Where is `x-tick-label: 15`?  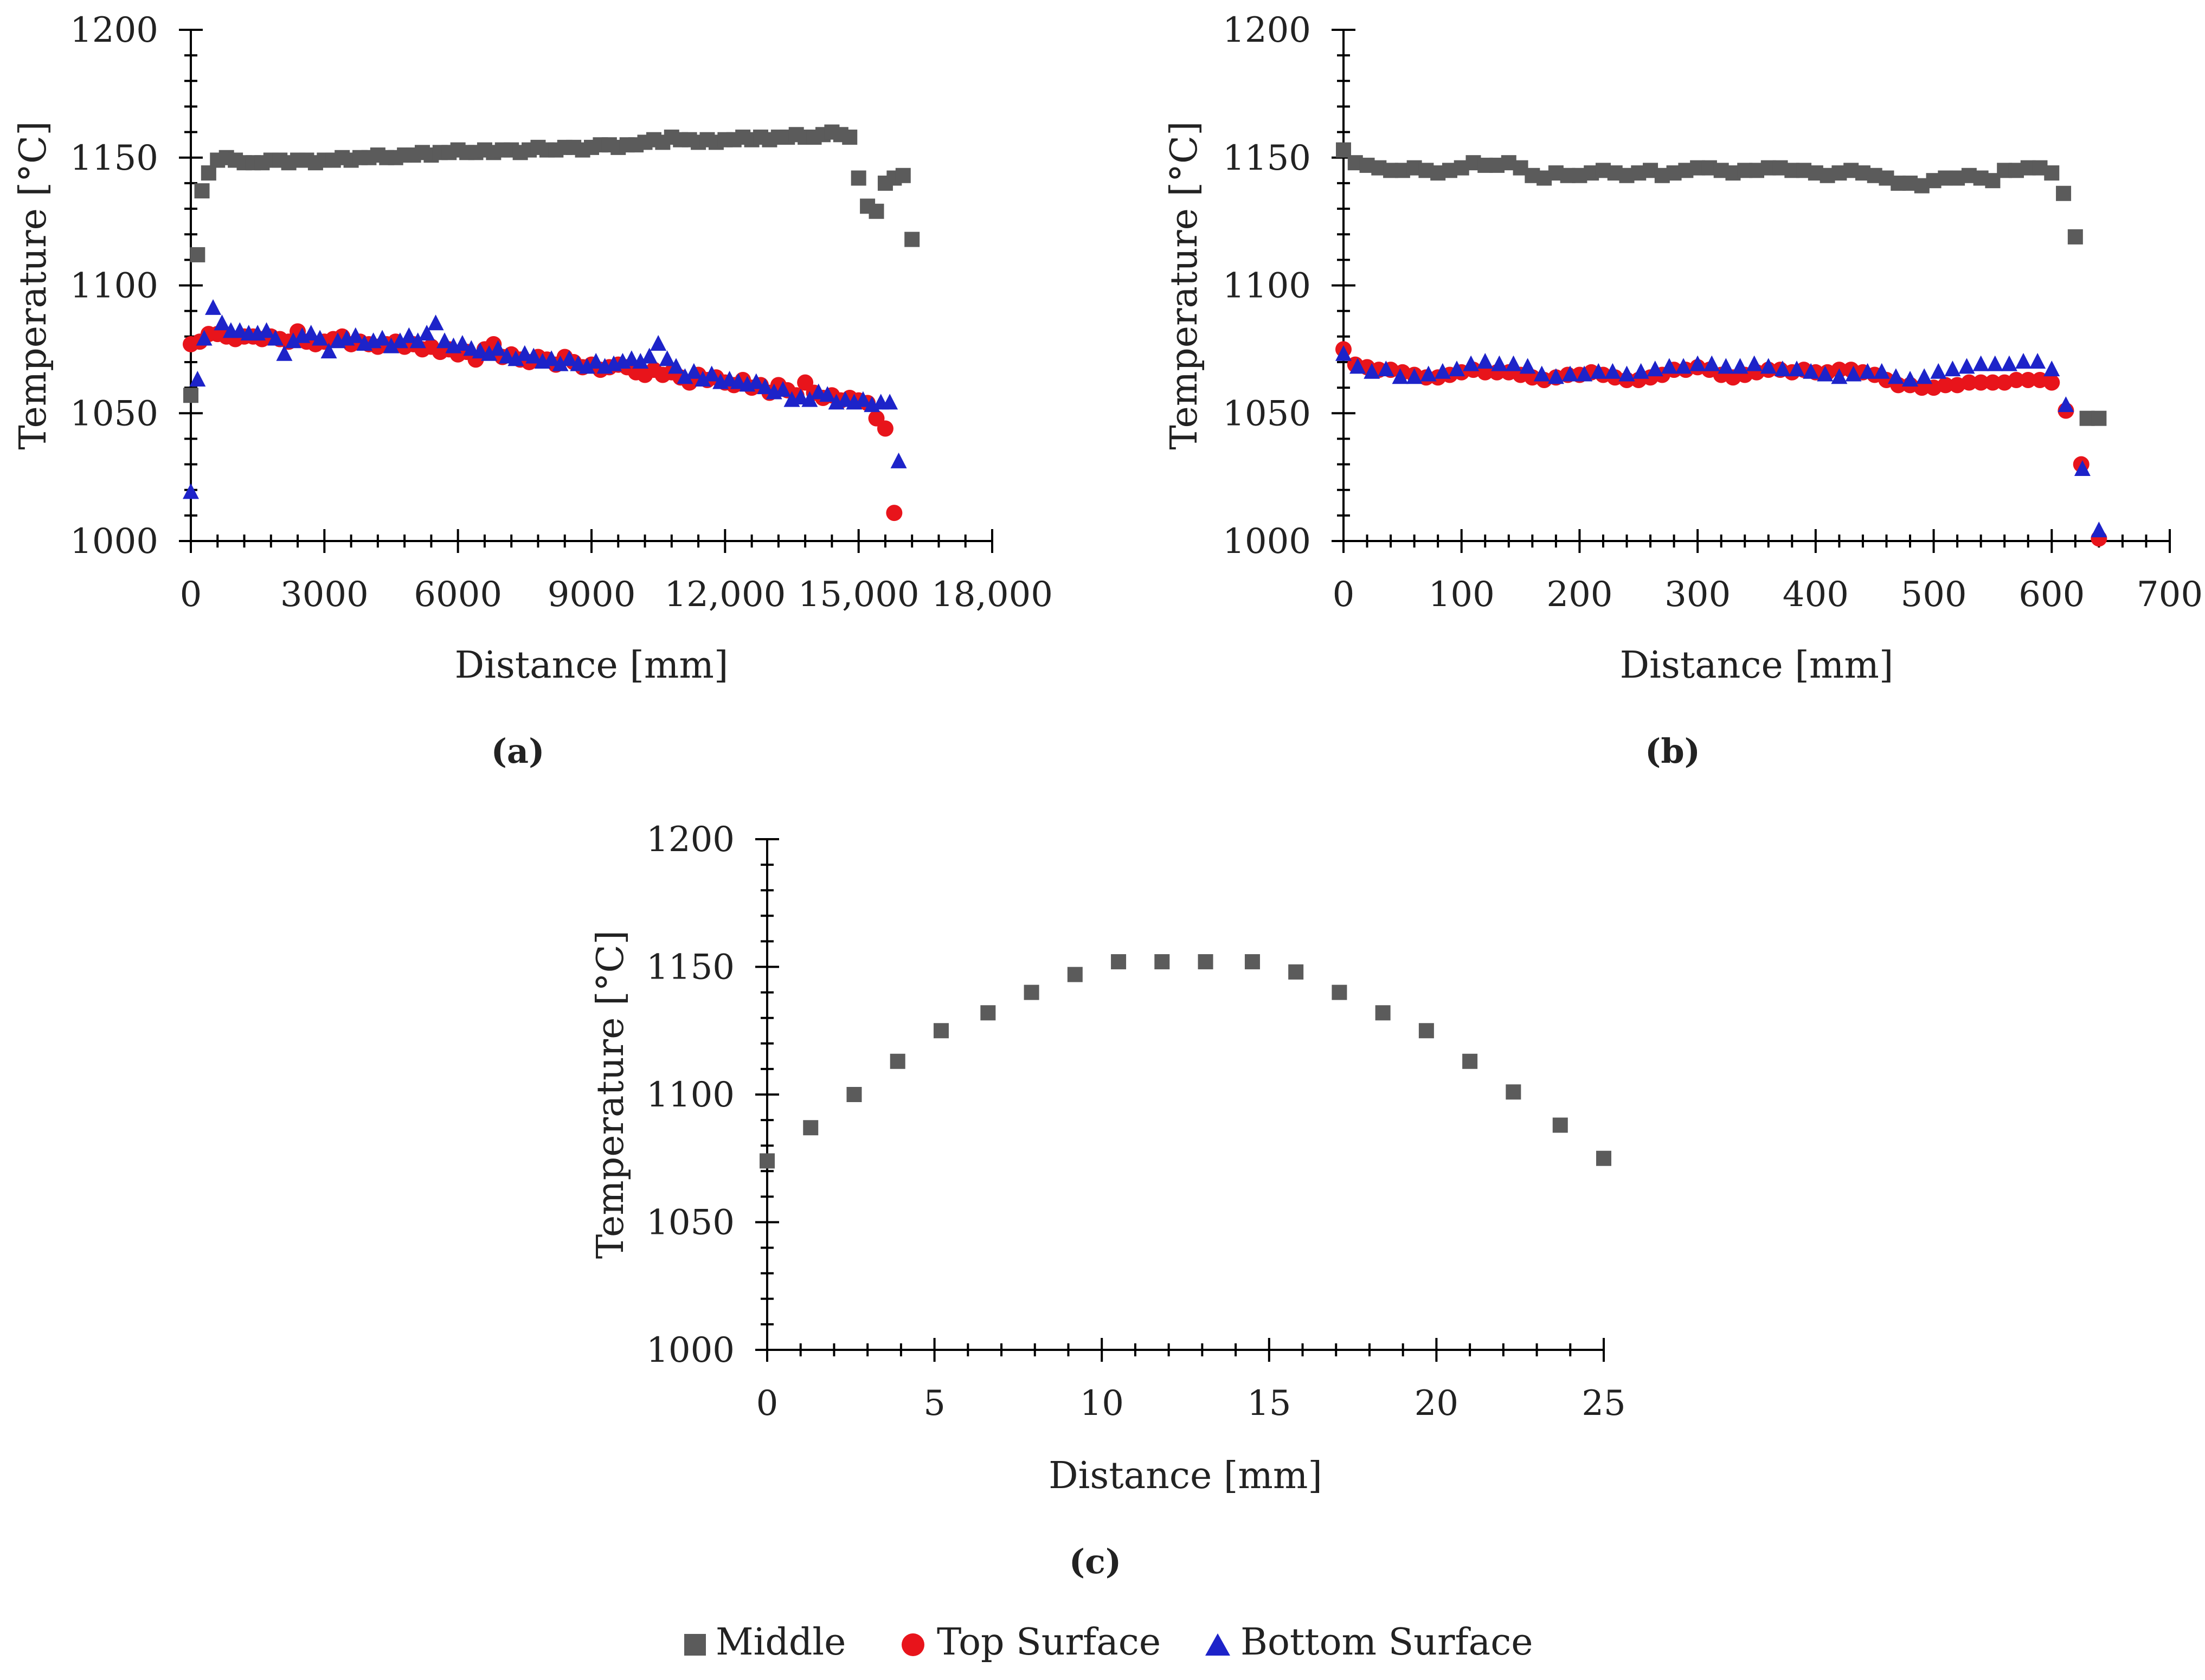 x-tick-label: 15 is located at coordinates (1269, 1403).